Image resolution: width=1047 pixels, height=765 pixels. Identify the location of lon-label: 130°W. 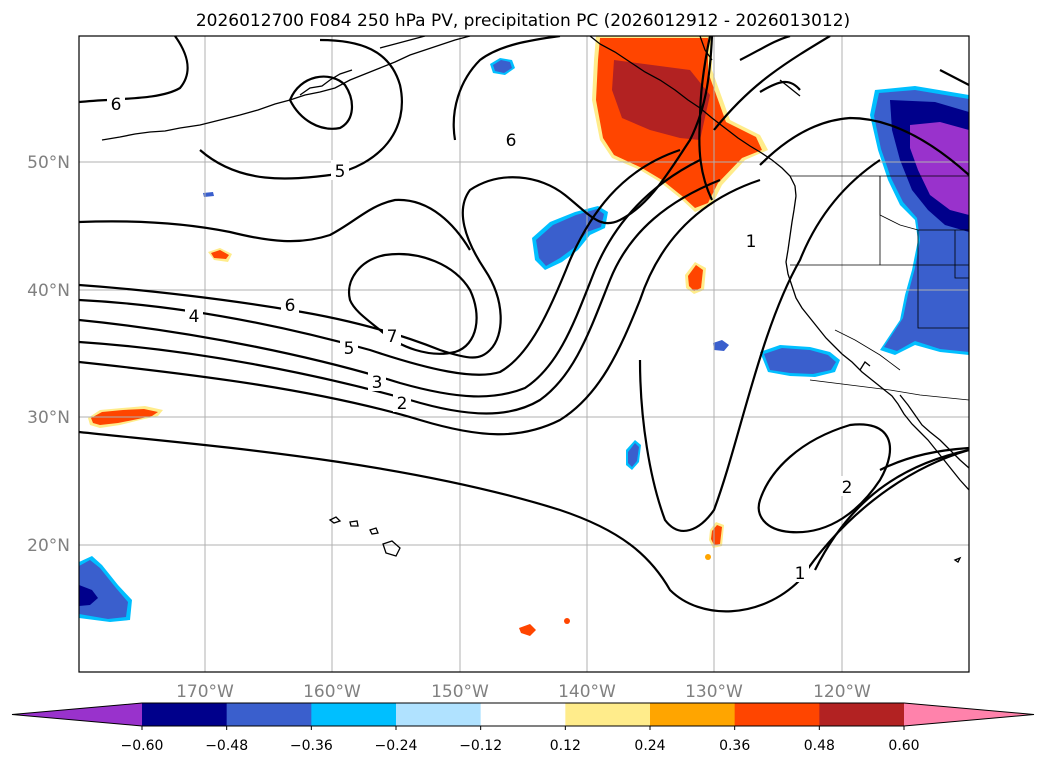
(714, 692).